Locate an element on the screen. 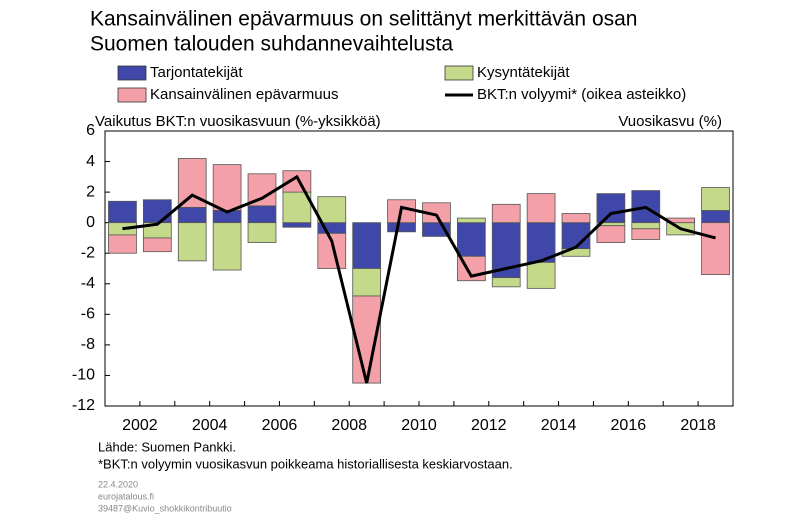 This screenshot has width=801, height=523. footer: 39487@Kuvio_shokkikontribuutio is located at coordinates (165, 508).